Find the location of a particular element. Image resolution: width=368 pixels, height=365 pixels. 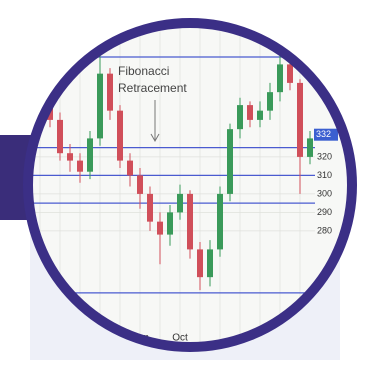

price-tag is located at coordinates (326, 134).